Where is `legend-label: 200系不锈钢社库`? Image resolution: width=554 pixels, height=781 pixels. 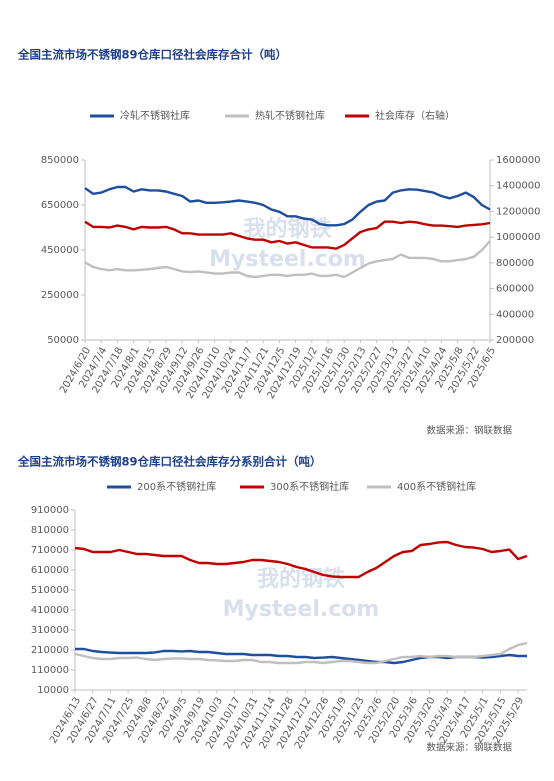 legend-label: 200系不锈钢社库 is located at coordinates (176, 486).